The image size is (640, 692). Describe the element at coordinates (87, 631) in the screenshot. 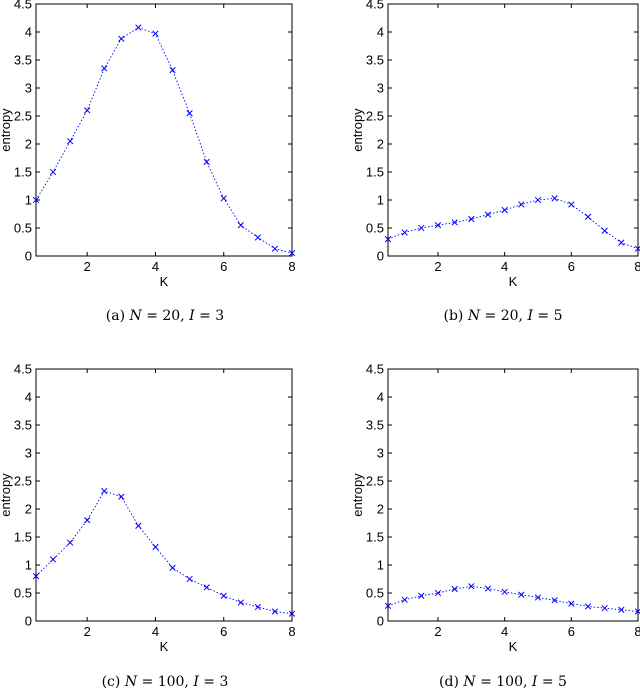

I see `chart3-xtick-label: 2` at that location.